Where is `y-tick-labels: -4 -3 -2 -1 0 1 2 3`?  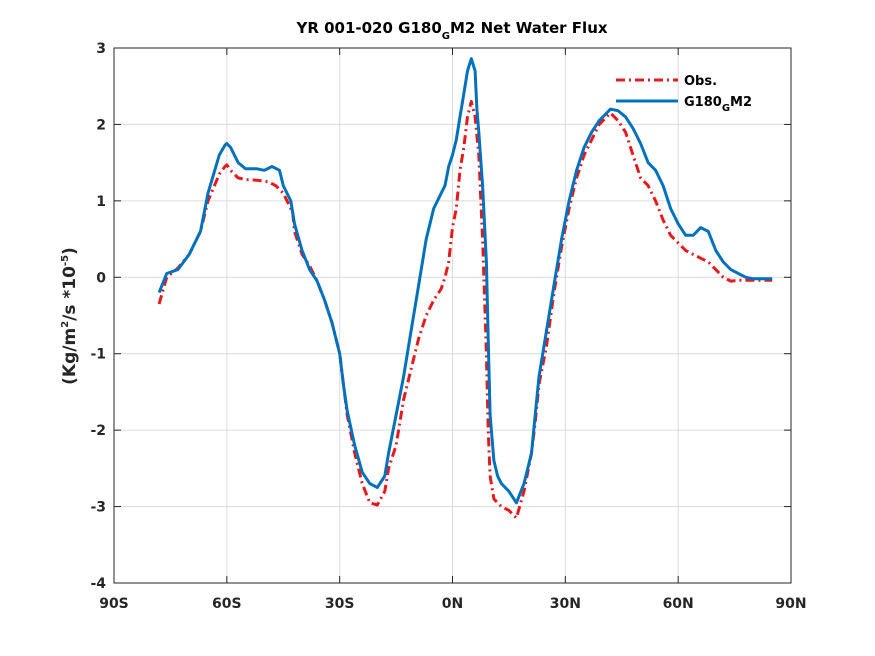 y-tick-labels: -4 -3 -2 -1 0 1 2 3 is located at coordinates (98, 316).